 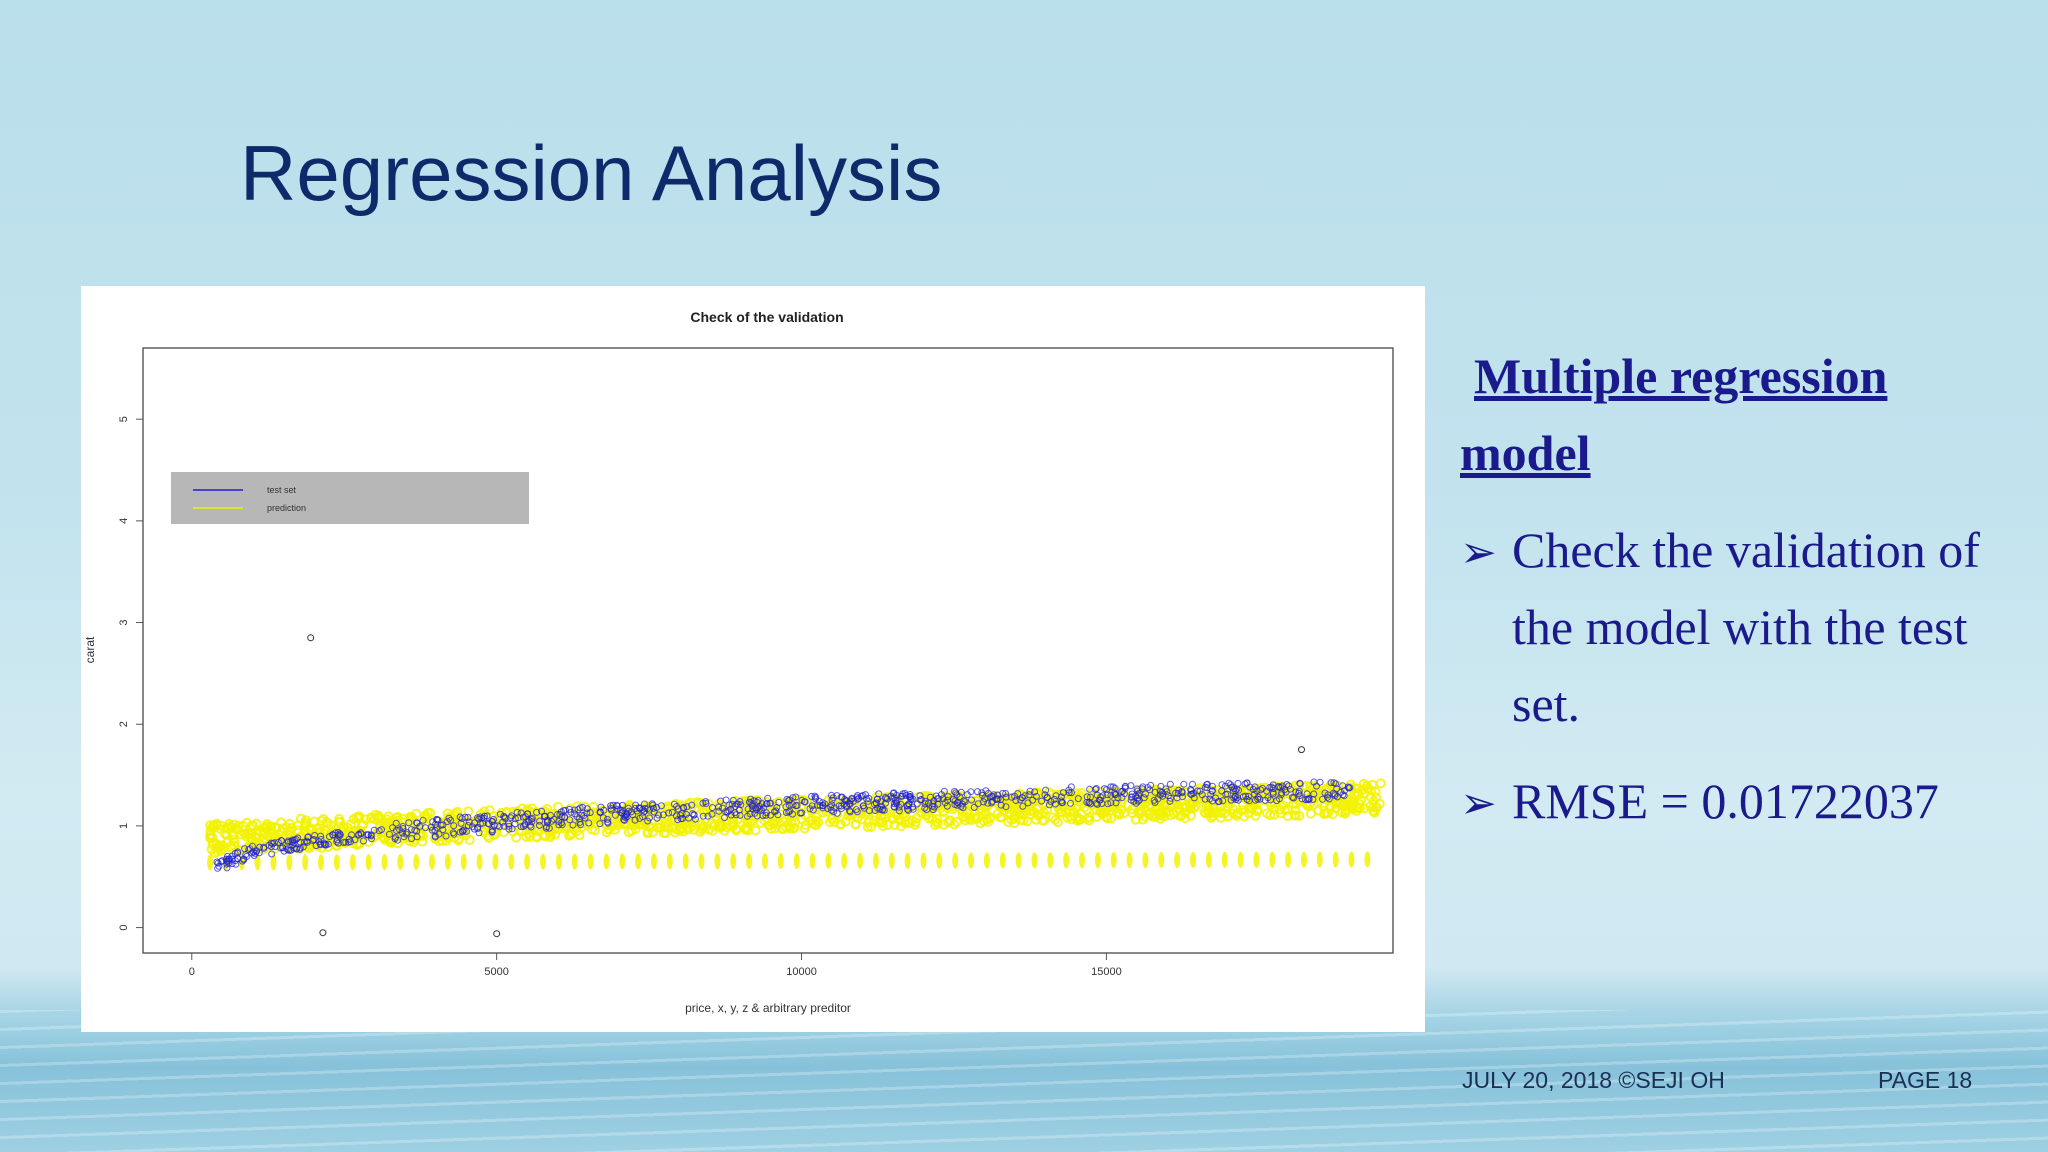 What do you see at coordinates (124, 521) in the screenshot?
I see `y-tick-label: 4` at bounding box center [124, 521].